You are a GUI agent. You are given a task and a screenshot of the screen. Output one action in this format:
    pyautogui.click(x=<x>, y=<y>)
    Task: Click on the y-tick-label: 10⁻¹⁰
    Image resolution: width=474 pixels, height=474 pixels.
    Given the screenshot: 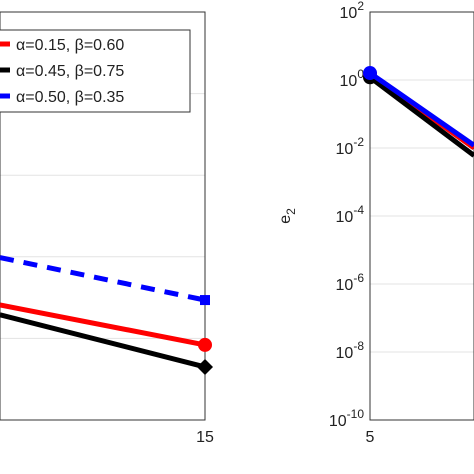 What is the action you would take?
    pyautogui.click(x=346, y=418)
    